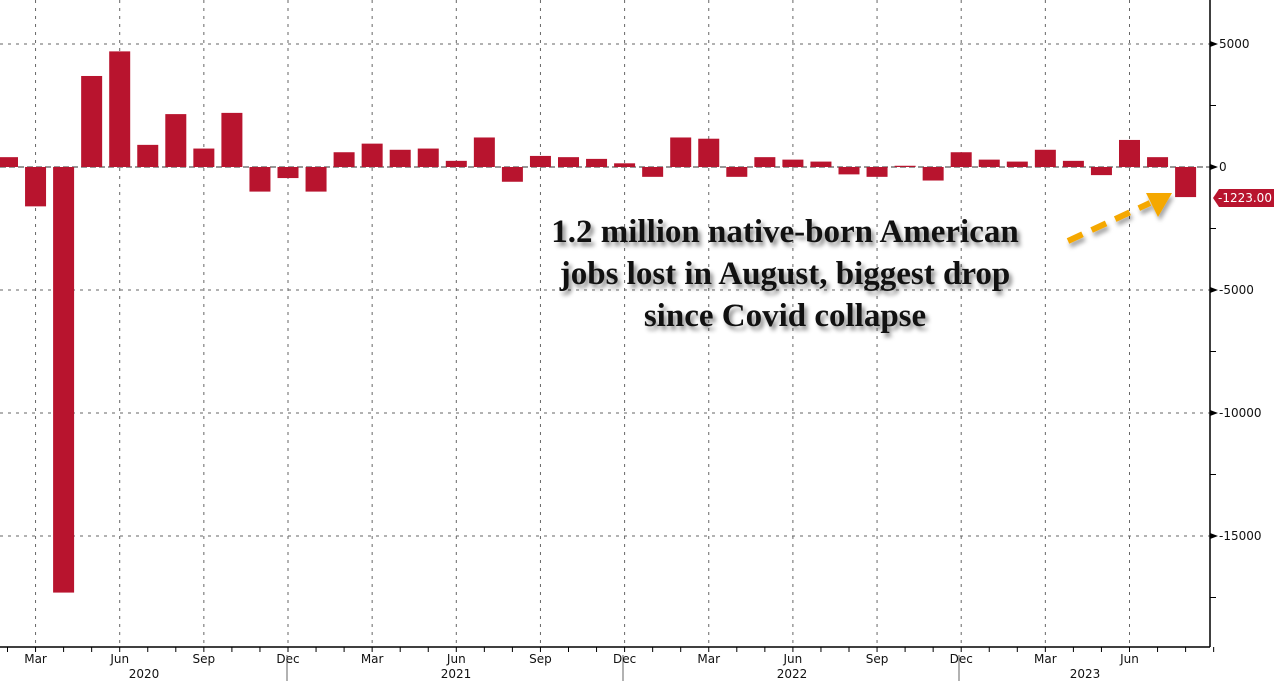 The image size is (1274, 681). Describe the element at coordinates (1223, 167) in the screenshot. I see `y-tick-label: 0` at that location.